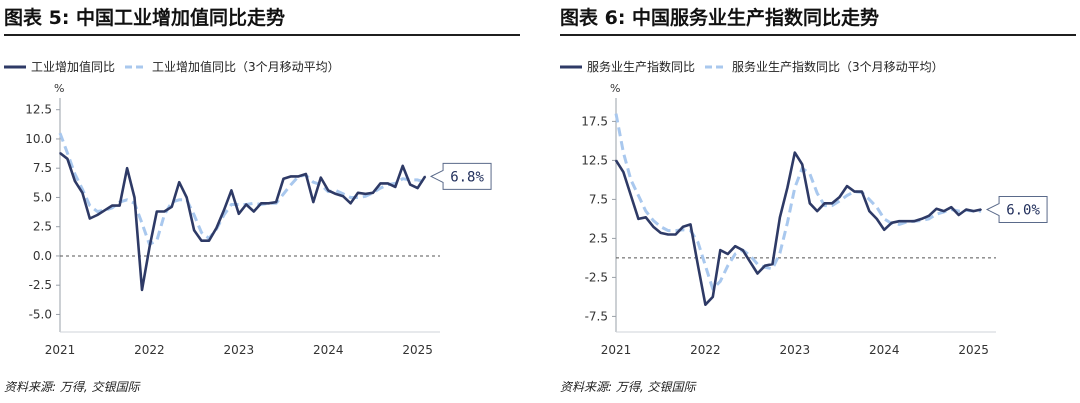 This screenshot has height=403, width=1080. I want to click on legend-label: 服务业生产指数同比, so click(641, 66).